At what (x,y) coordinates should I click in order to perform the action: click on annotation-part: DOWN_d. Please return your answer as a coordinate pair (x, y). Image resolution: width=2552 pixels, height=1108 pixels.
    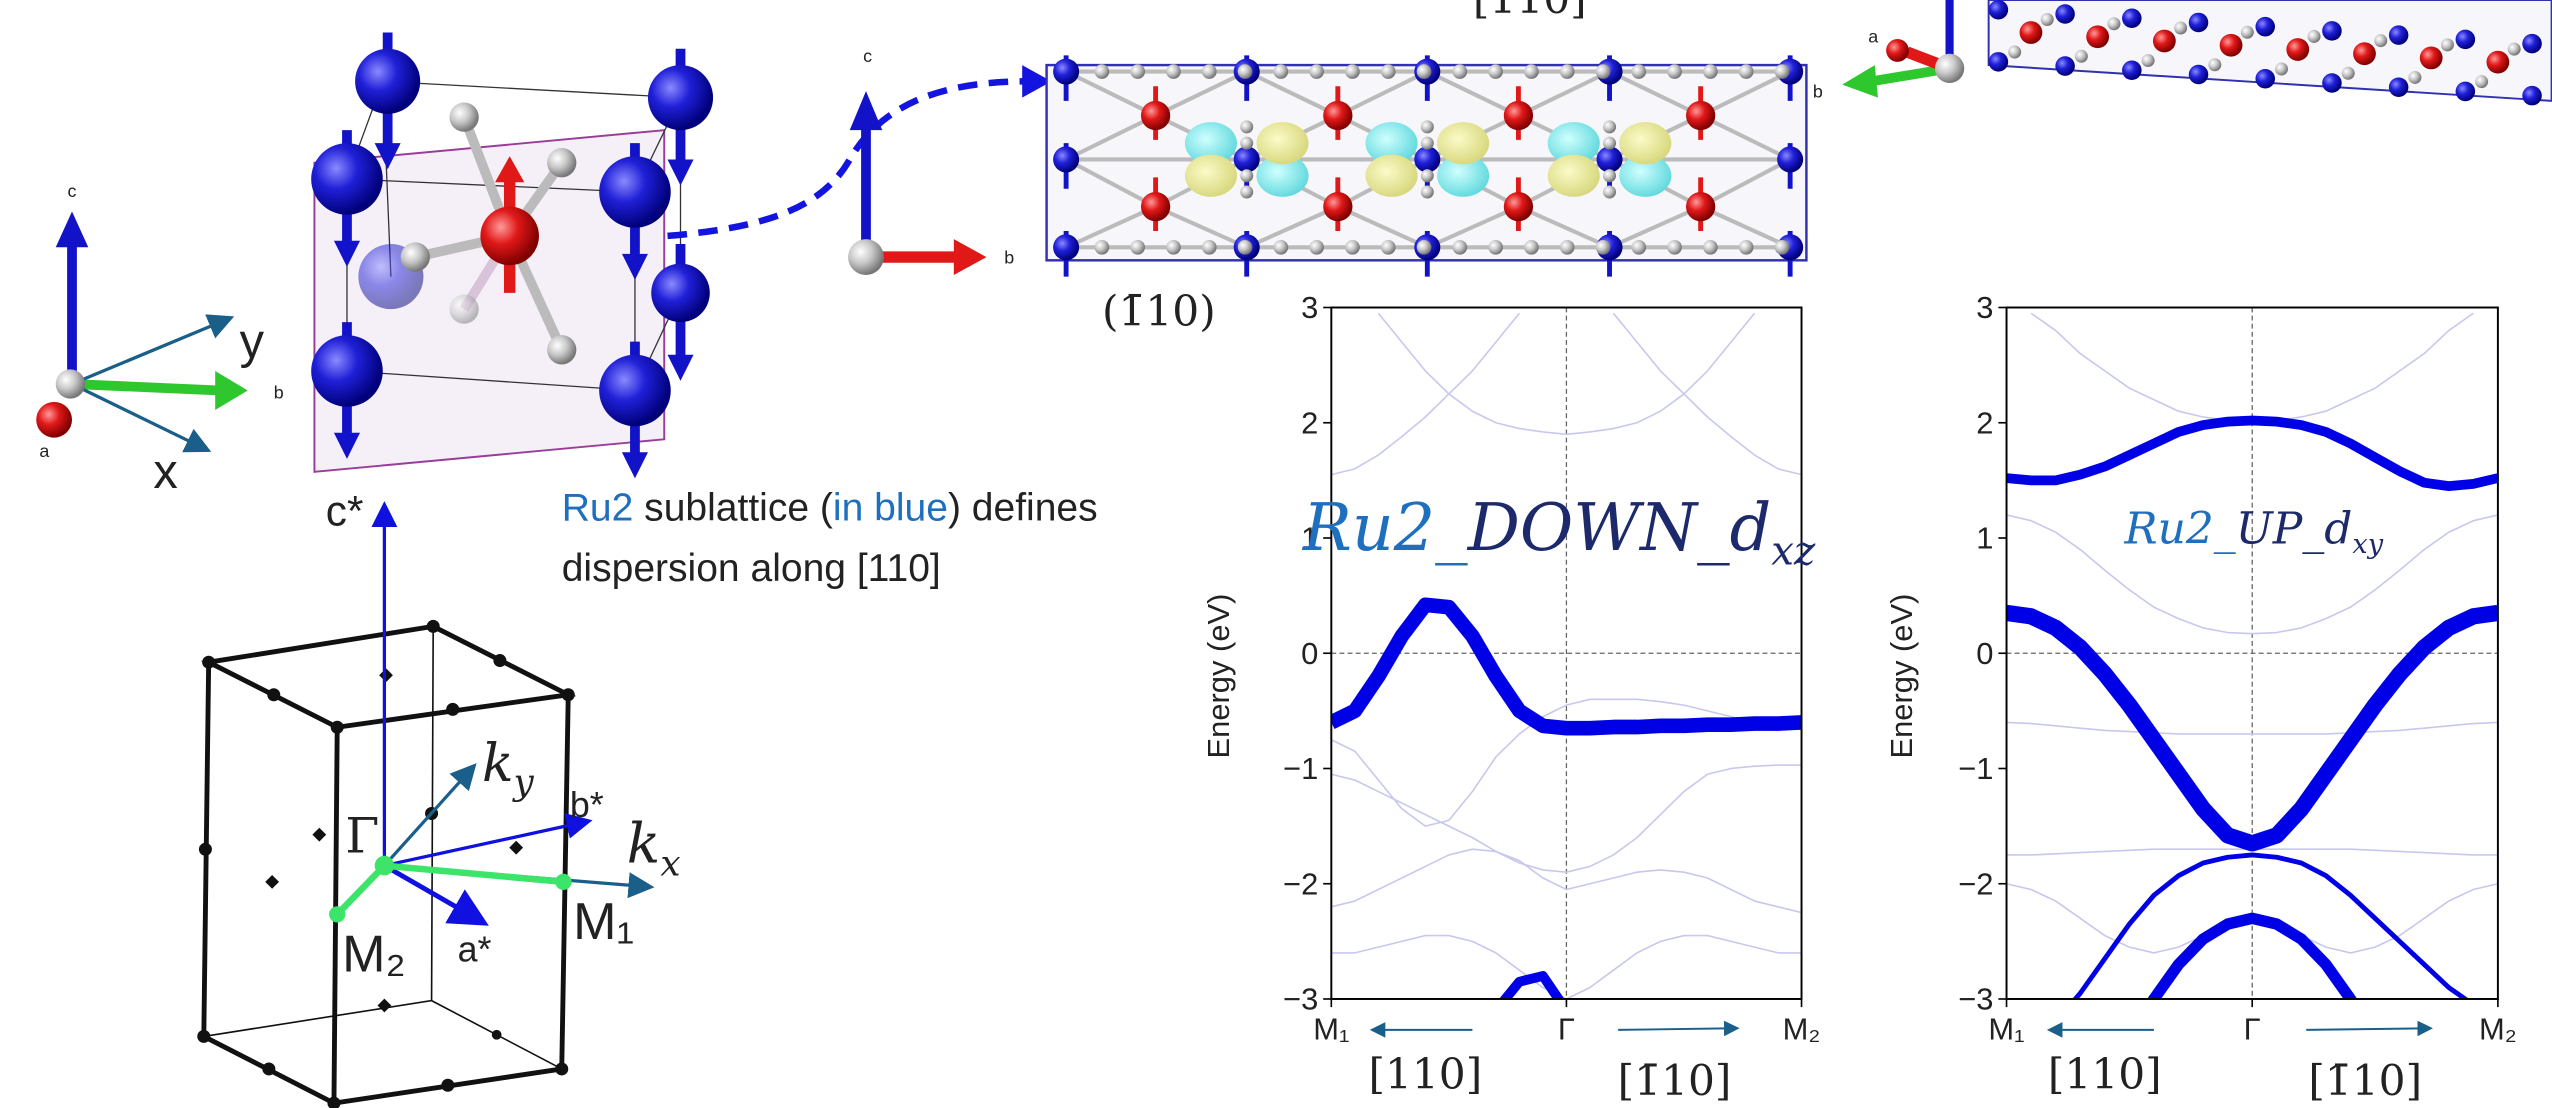
    Looking at the image, I should click on (1619, 528).